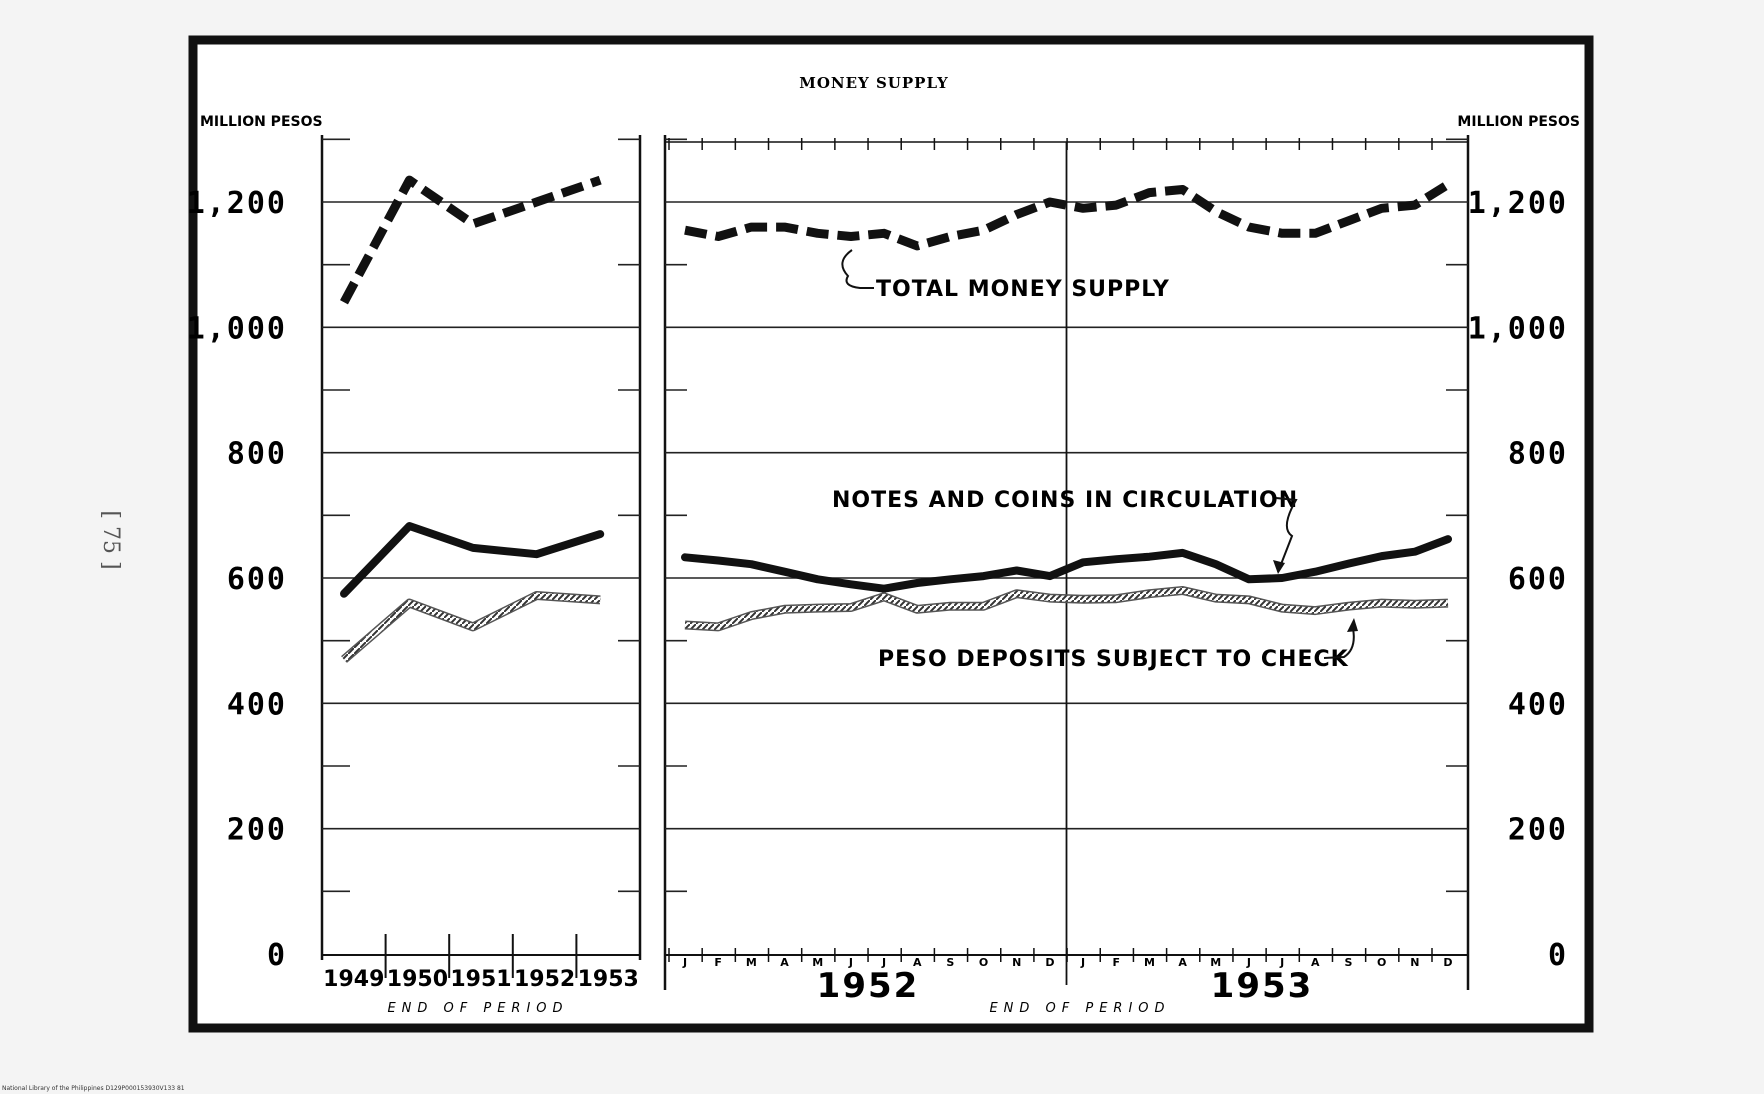  I want to click on annotation-total-money-supply-label: TOTAL MONEY SUPPLY, so click(1023, 289).